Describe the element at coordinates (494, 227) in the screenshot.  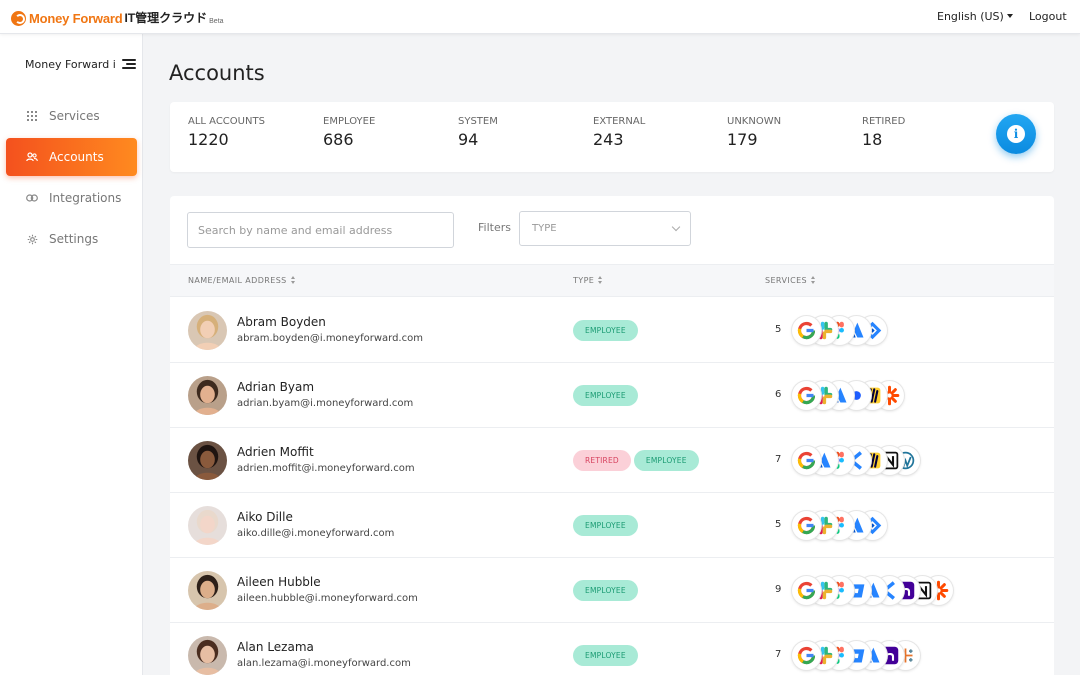
I see `filters-label: Filters` at that location.